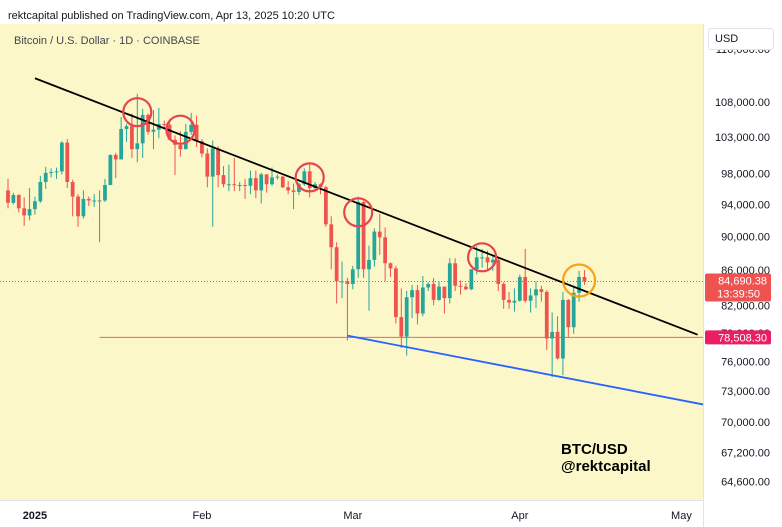 This screenshot has width=782, height=527. I want to click on level-label-value: 78,508.30, so click(742, 338).